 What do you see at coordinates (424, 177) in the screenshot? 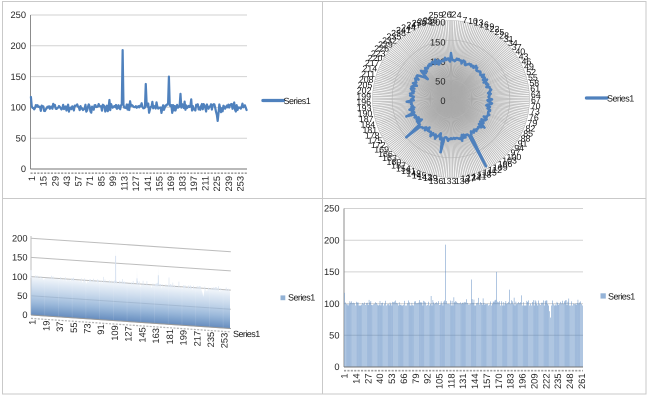
I see `svg-text: 142` at bounding box center [424, 177].